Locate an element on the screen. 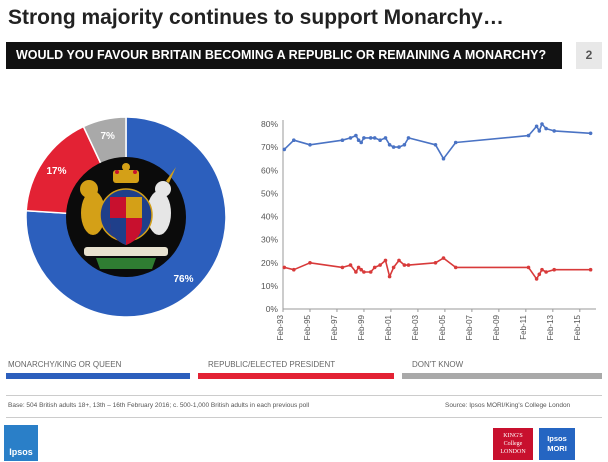  x-tick-label: Feb-07 is located at coordinates (469, 327).